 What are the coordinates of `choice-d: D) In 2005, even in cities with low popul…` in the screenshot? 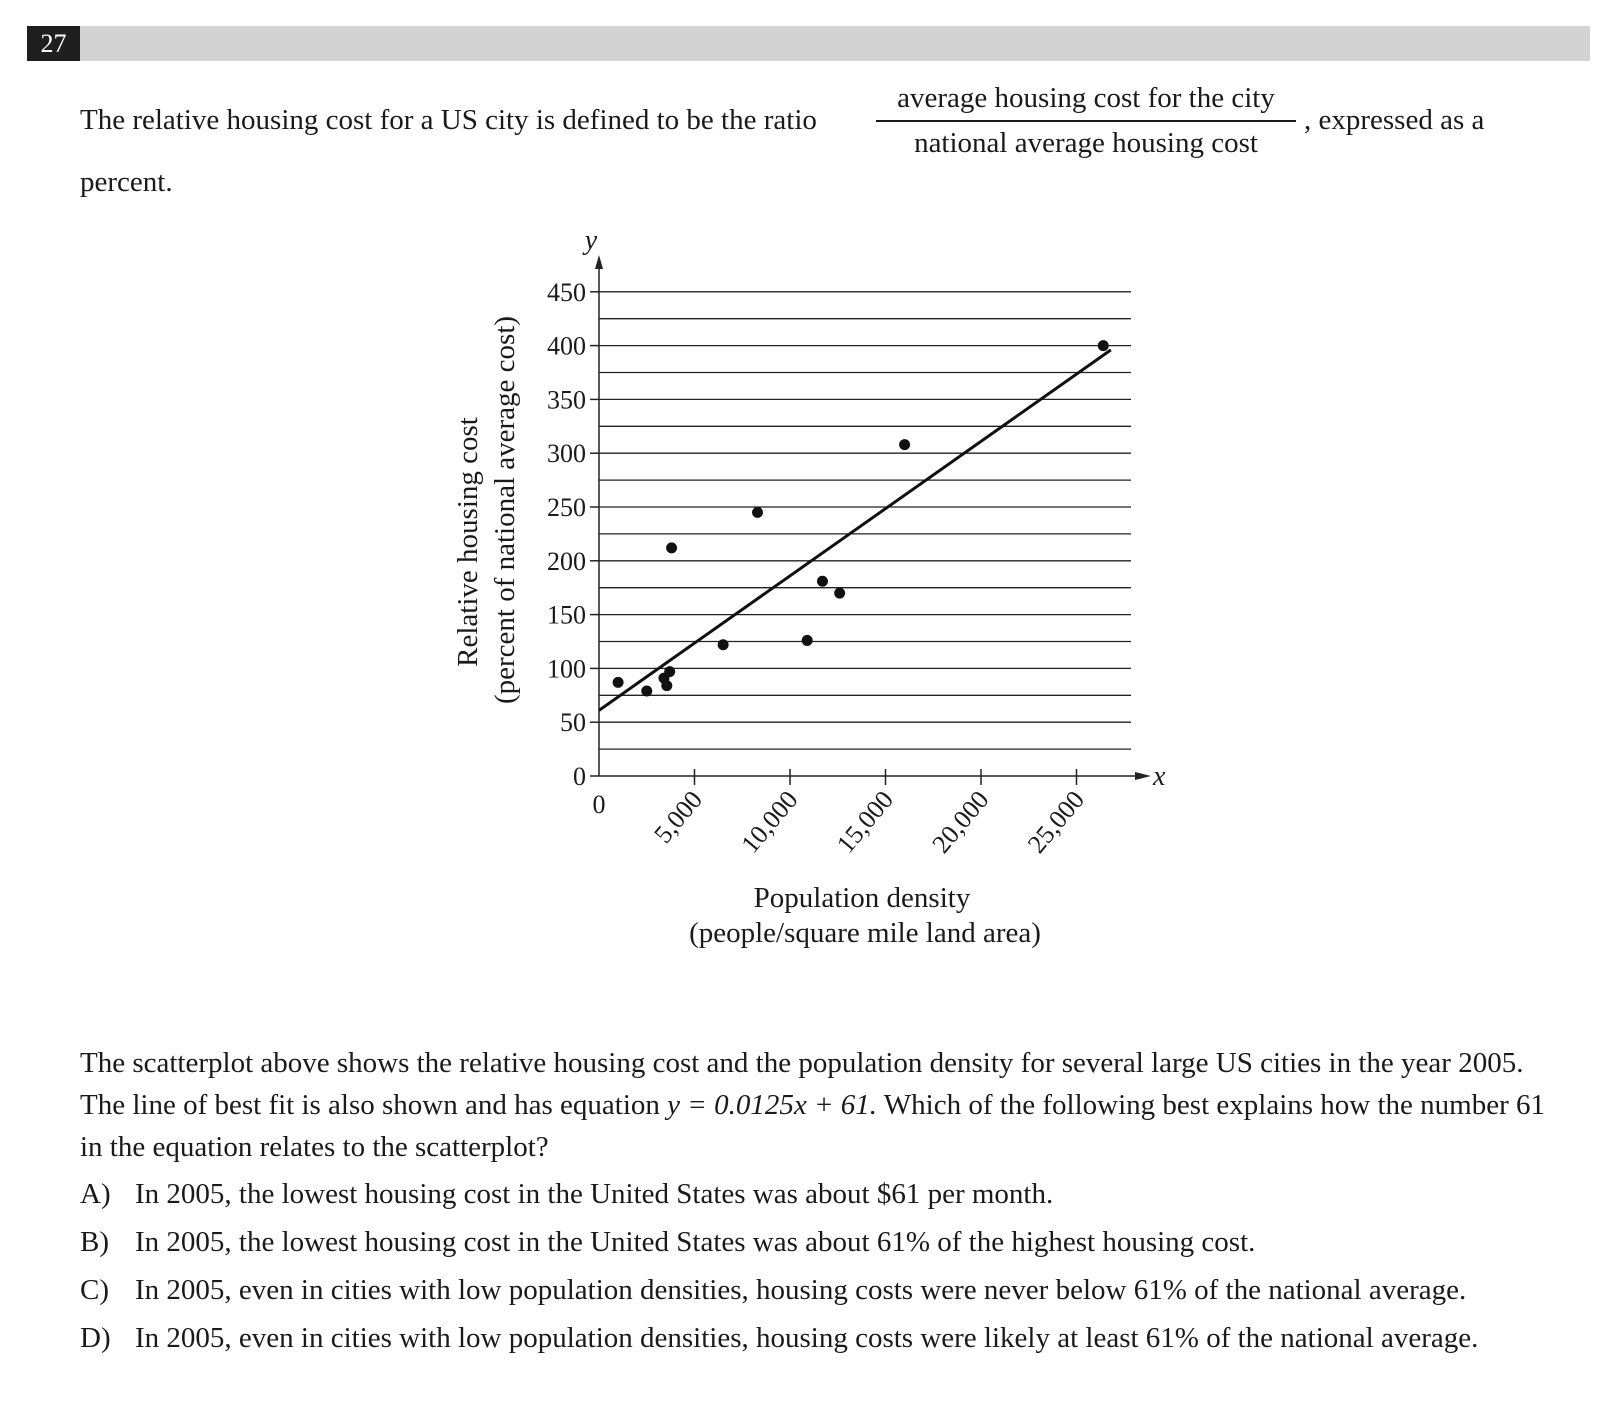 It's located at (779, 1338).